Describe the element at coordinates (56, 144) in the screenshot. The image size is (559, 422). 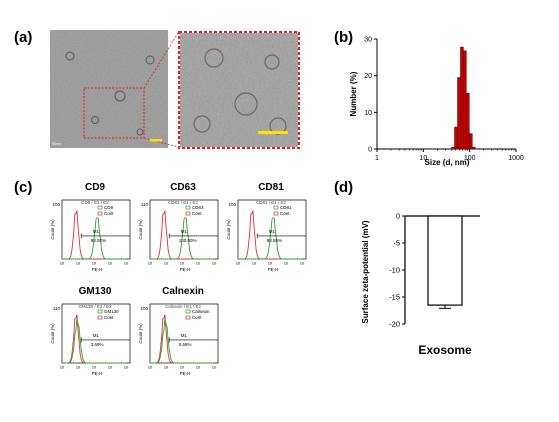
I see `tem-scale-text: 50nm` at that location.